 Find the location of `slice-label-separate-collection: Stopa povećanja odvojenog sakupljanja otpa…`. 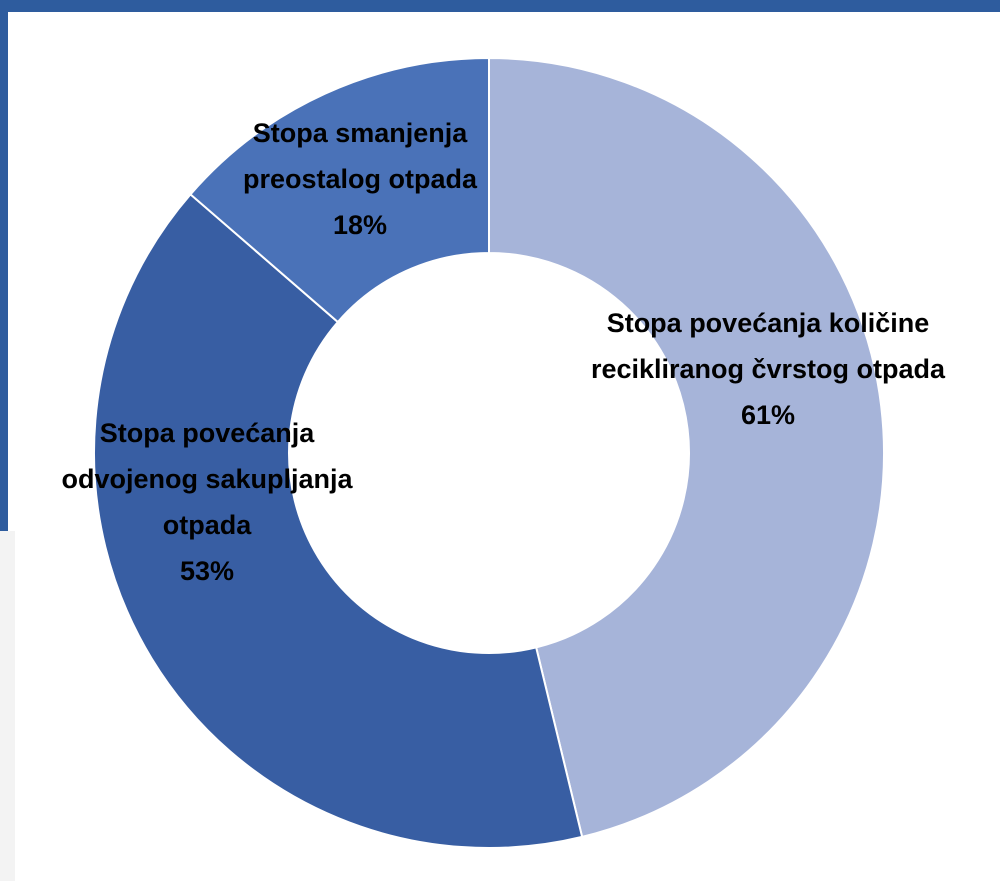

slice-label-separate-collection: Stopa povećanja odvojenog sakupljanja otpa… is located at coordinates (207, 502).